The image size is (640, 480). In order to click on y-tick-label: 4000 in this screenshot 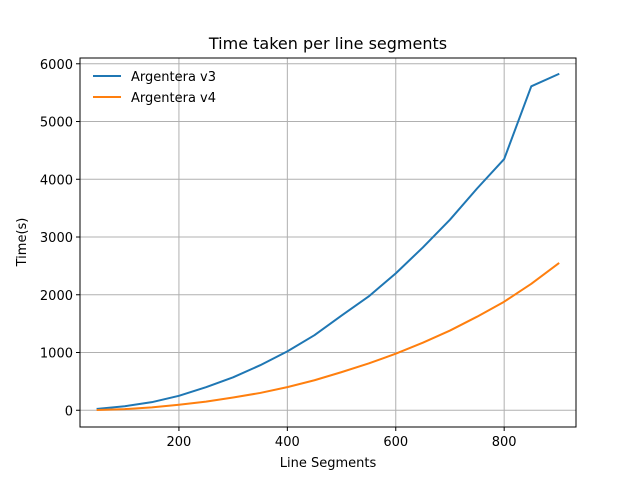, I will do `click(56, 180)`.